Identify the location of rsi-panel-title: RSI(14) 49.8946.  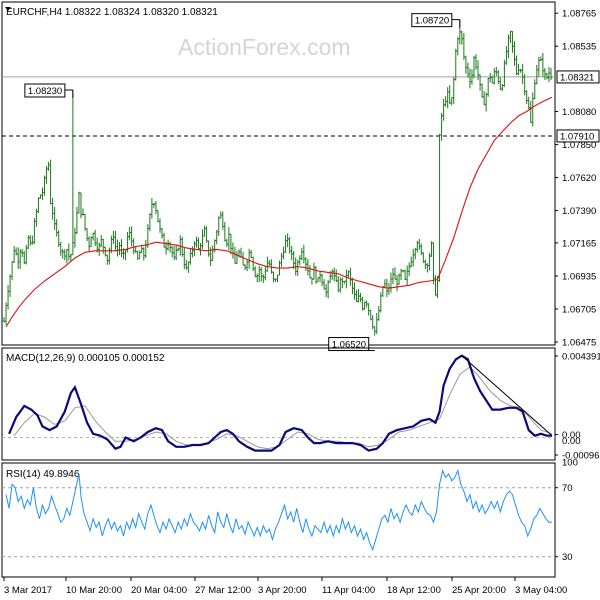
(43, 474).